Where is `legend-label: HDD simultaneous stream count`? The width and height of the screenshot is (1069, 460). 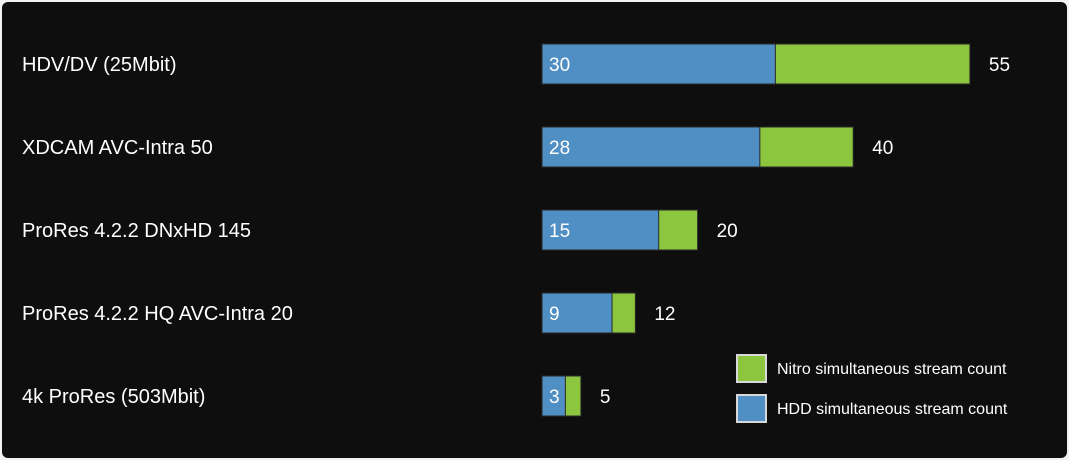 legend-label: HDD simultaneous stream count is located at coordinates (892, 409).